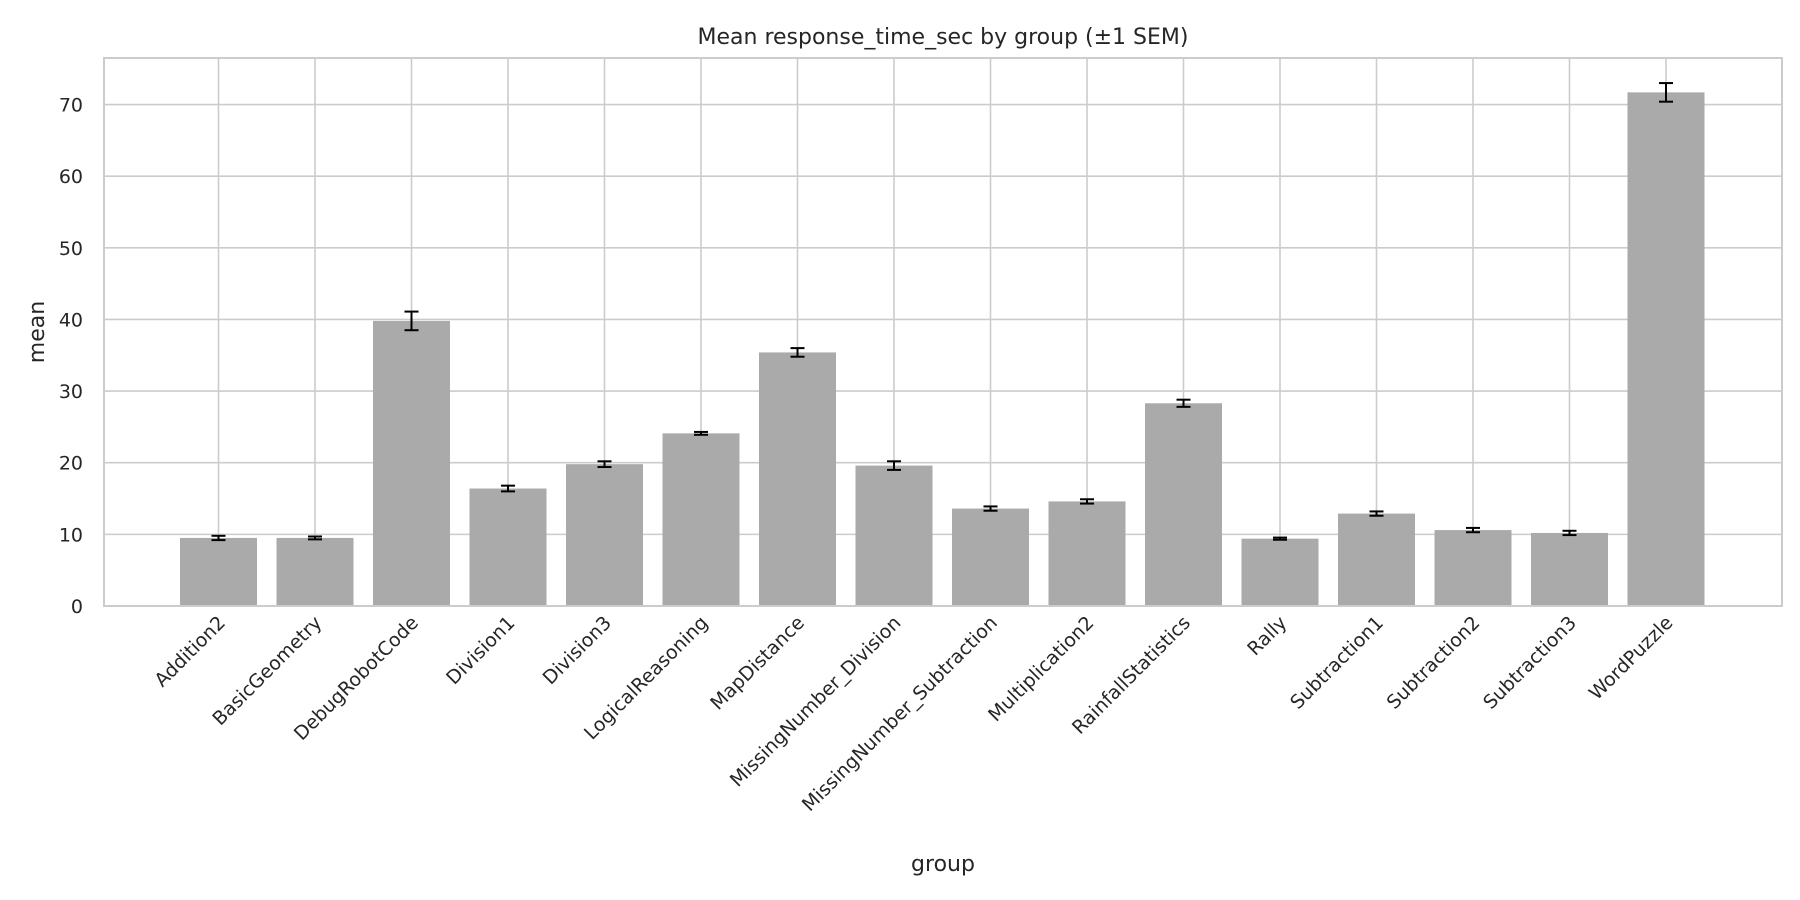  What do you see at coordinates (1267, 636) in the screenshot?
I see `x-tick-label: Rally` at bounding box center [1267, 636].